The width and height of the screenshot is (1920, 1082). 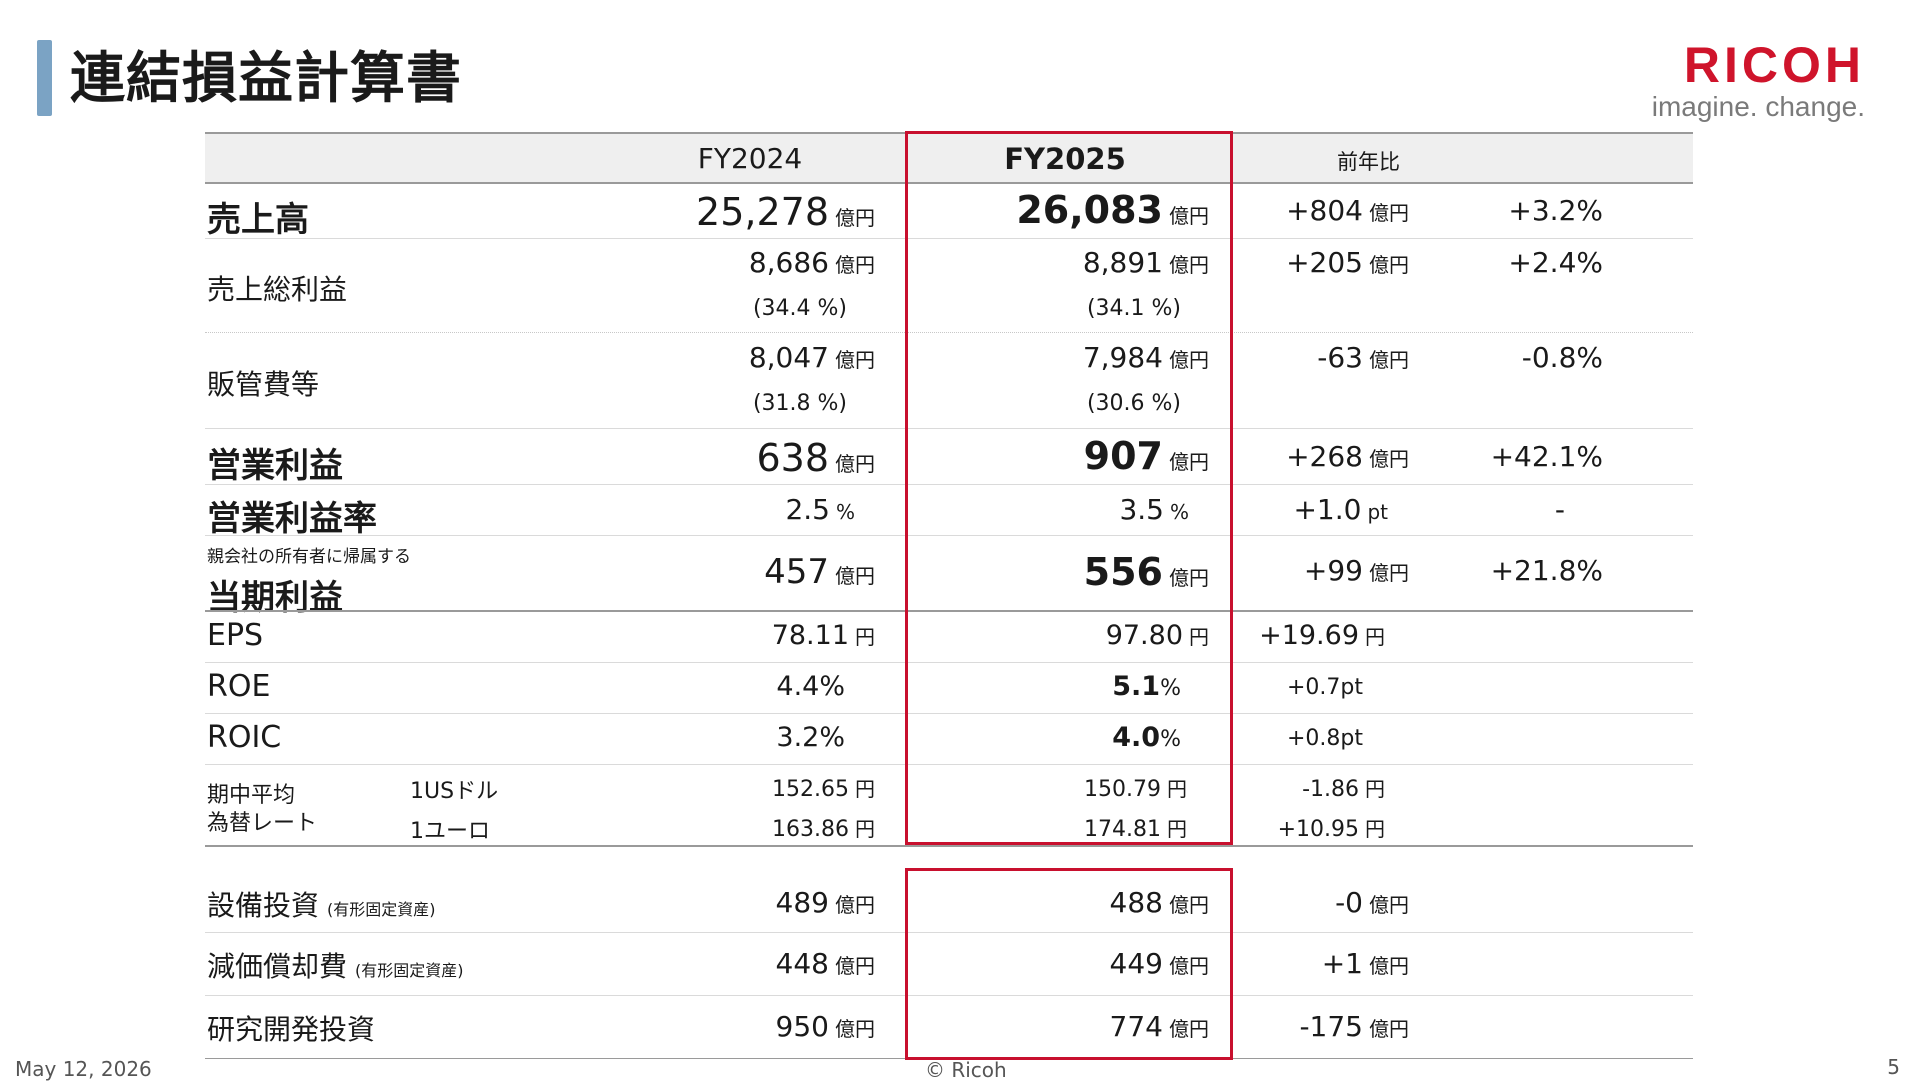 What do you see at coordinates (309, 557) in the screenshot?
I see `row-sublabel: 親会社の所有者に帰属する` at bounding box center [309, 557].